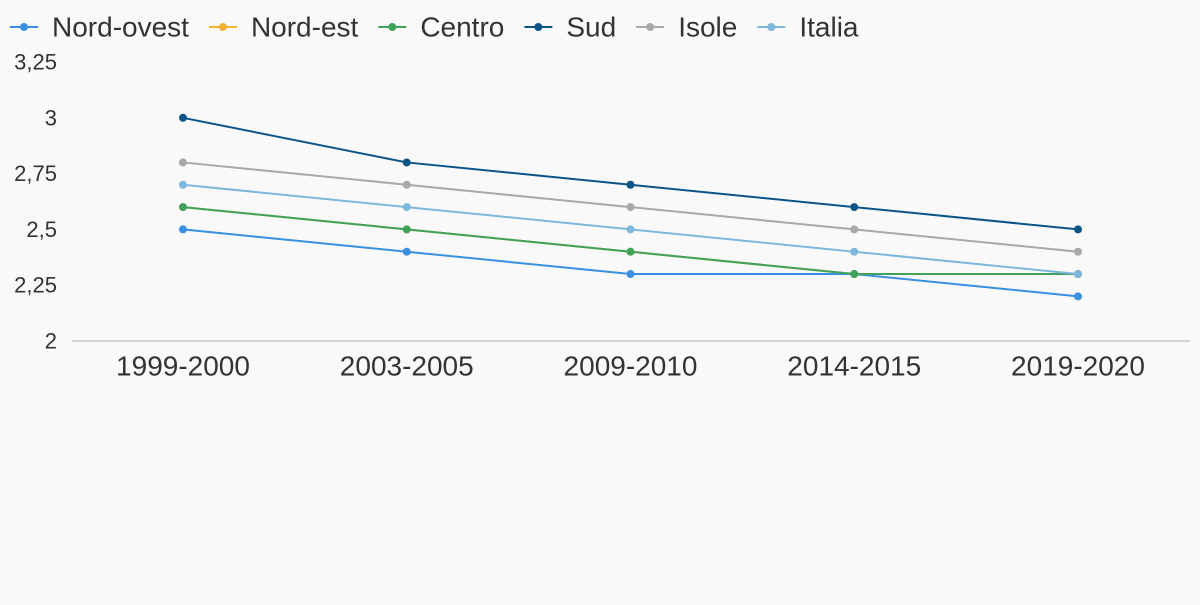 The image size is (1200, 605). What do you see at coordinates (305, 27) in the screenshot?
I see `legend-label: Nord-est` at bounding box center [305, 27].